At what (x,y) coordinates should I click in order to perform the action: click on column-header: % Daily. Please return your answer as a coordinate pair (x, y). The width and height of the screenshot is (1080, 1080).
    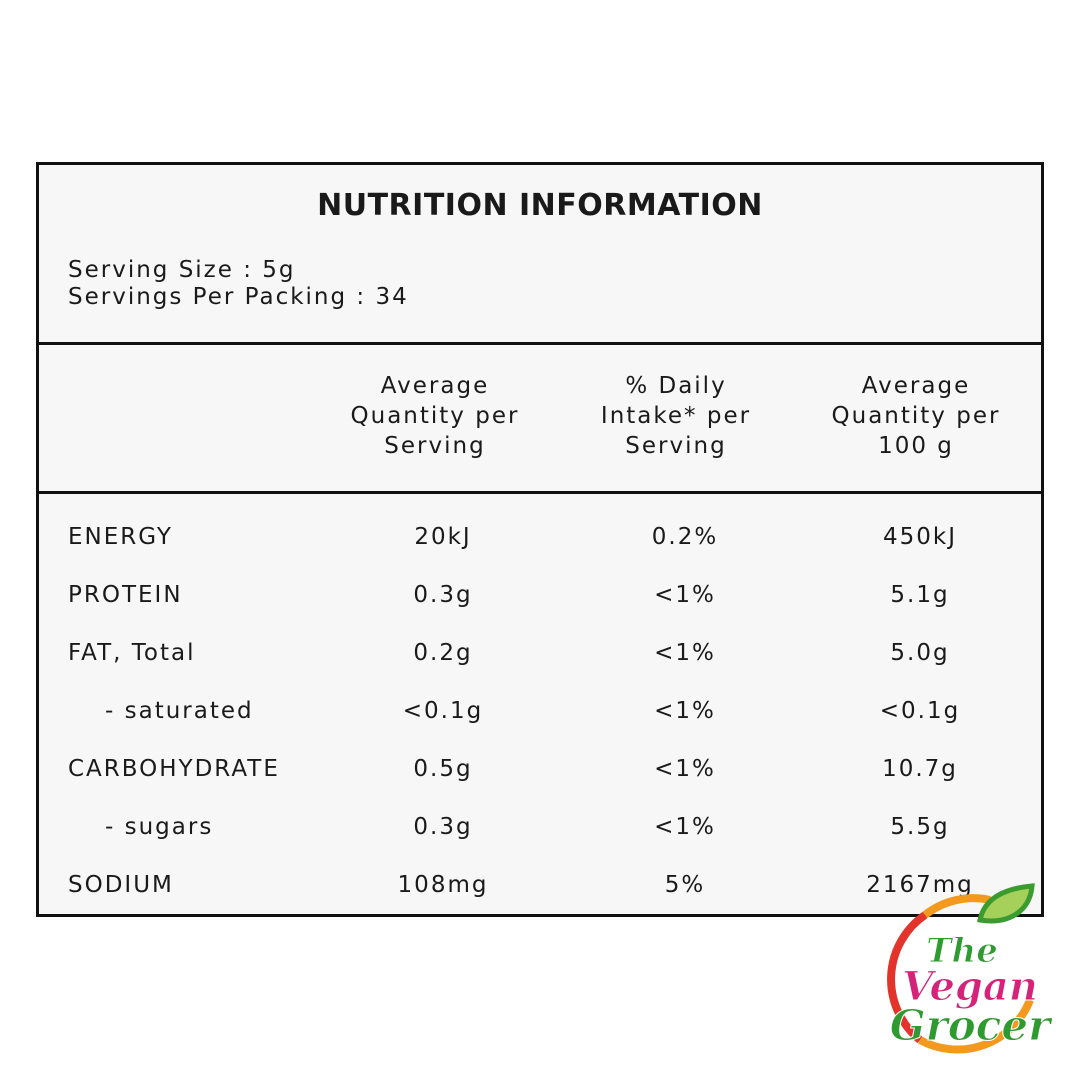
    Looking at the image, I should click on (676, 386).